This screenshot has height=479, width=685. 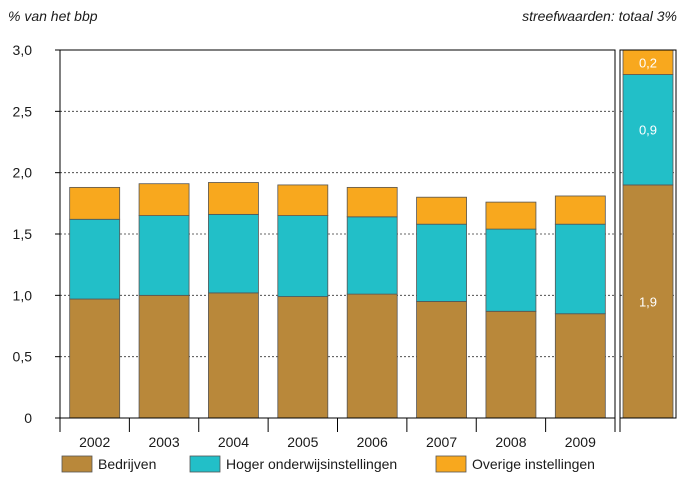 What do you see at coordinates (233, 442) in the screenshot?
I see `x-tick-label: 2004` at bounding box center [233, 442].